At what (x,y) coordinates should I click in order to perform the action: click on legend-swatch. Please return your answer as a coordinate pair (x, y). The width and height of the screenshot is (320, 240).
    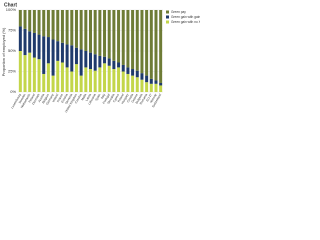
    Looking at the image, I should click on (167, 12).